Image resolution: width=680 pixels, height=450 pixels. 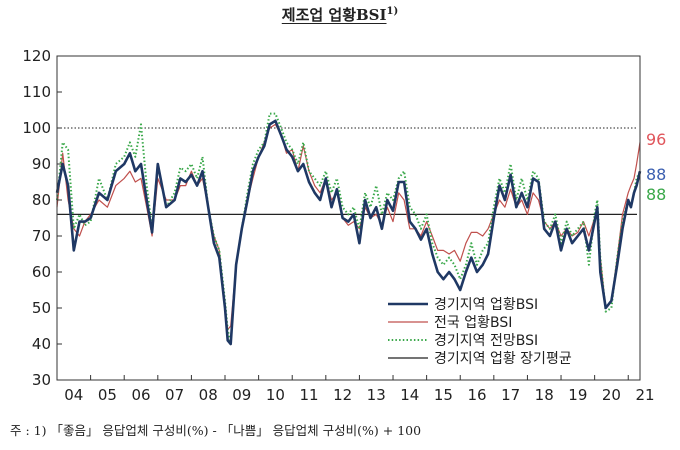 I want to click on y-tick-label: 90, so click(x=41, y=164).